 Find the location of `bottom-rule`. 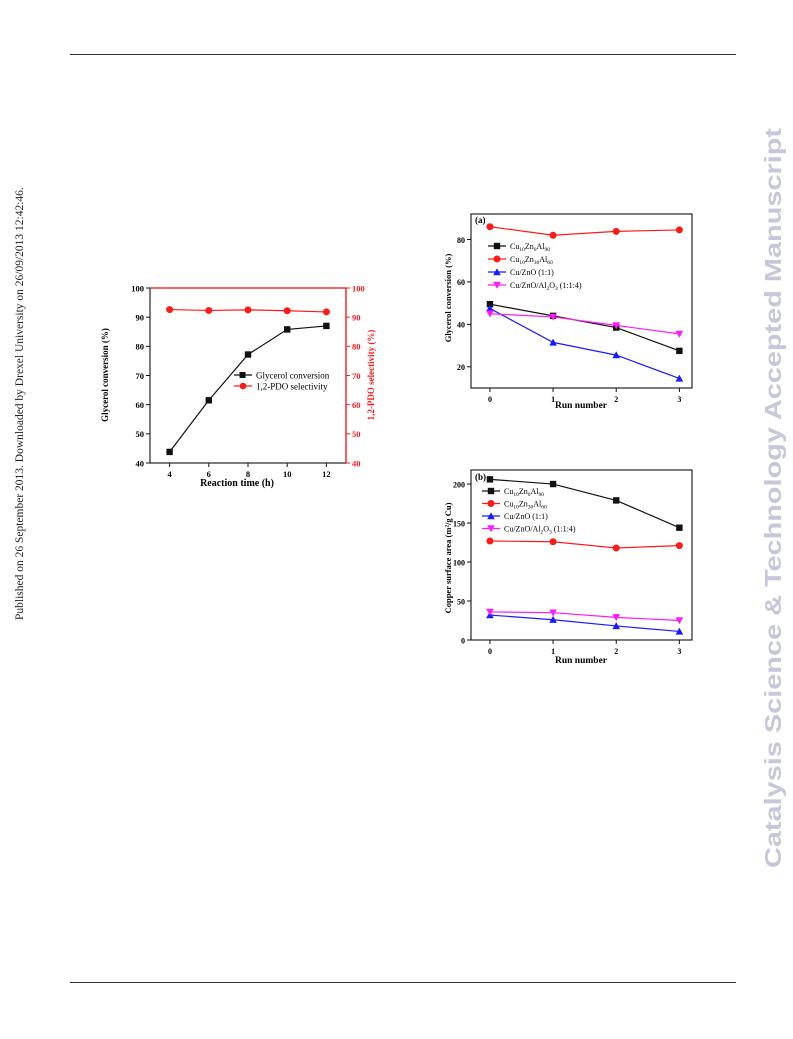

bottom-rule is located at coordinates (403, 982).